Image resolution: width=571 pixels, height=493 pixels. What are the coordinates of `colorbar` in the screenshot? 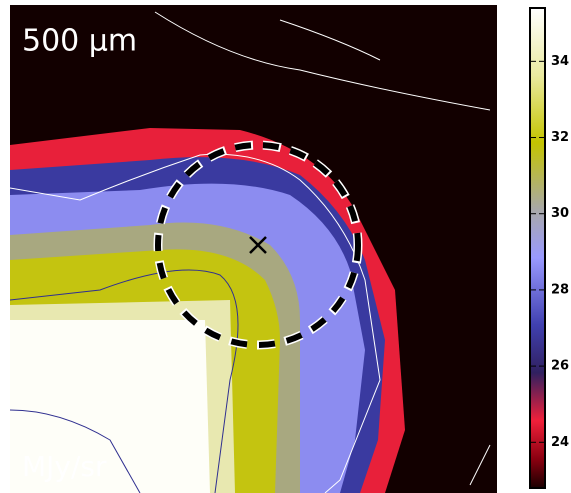 It's located at (537, 248).